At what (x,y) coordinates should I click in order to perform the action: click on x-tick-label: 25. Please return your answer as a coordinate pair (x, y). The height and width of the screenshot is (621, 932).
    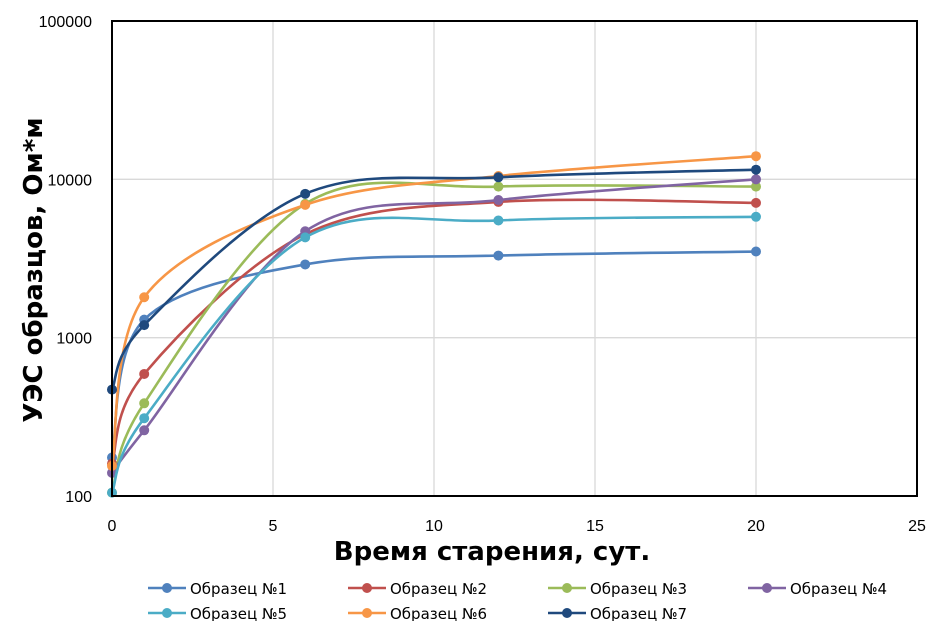
    Looking at the image, I should click on (917, 526).